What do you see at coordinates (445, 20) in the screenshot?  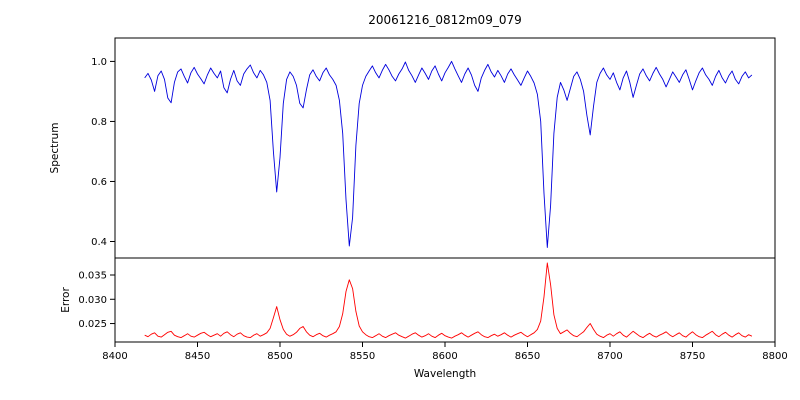 I see `chart-title: 20061216_0812m09_079` at bounding box center [445, 20].